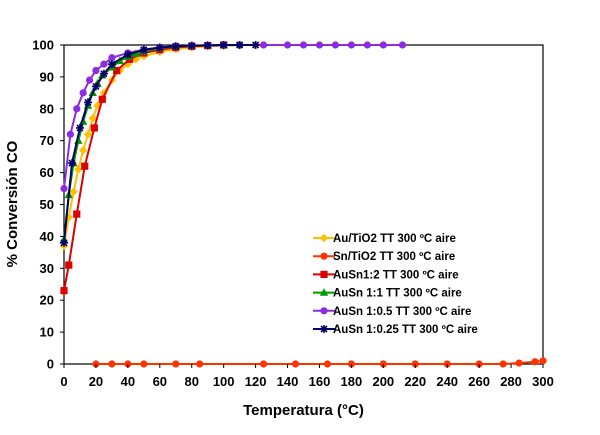  I want to click on legend-label: Sn/TiO2 TT 300 ºC aire, so click(394, 257).